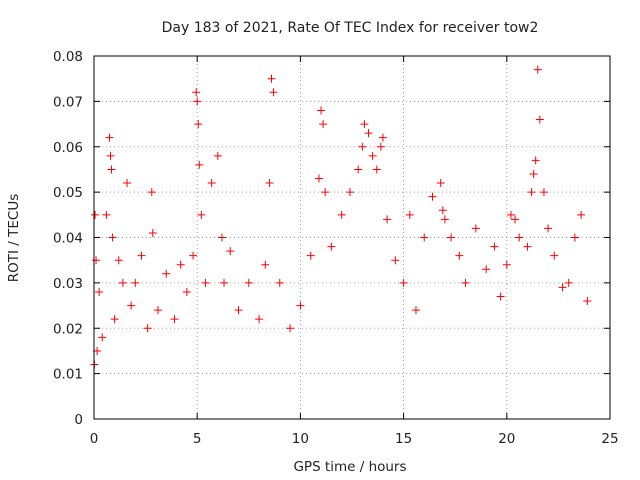  Describe the element at coordinates (68, 148) in the screenshot. I see `y-tick-label: 0.06` at that location.